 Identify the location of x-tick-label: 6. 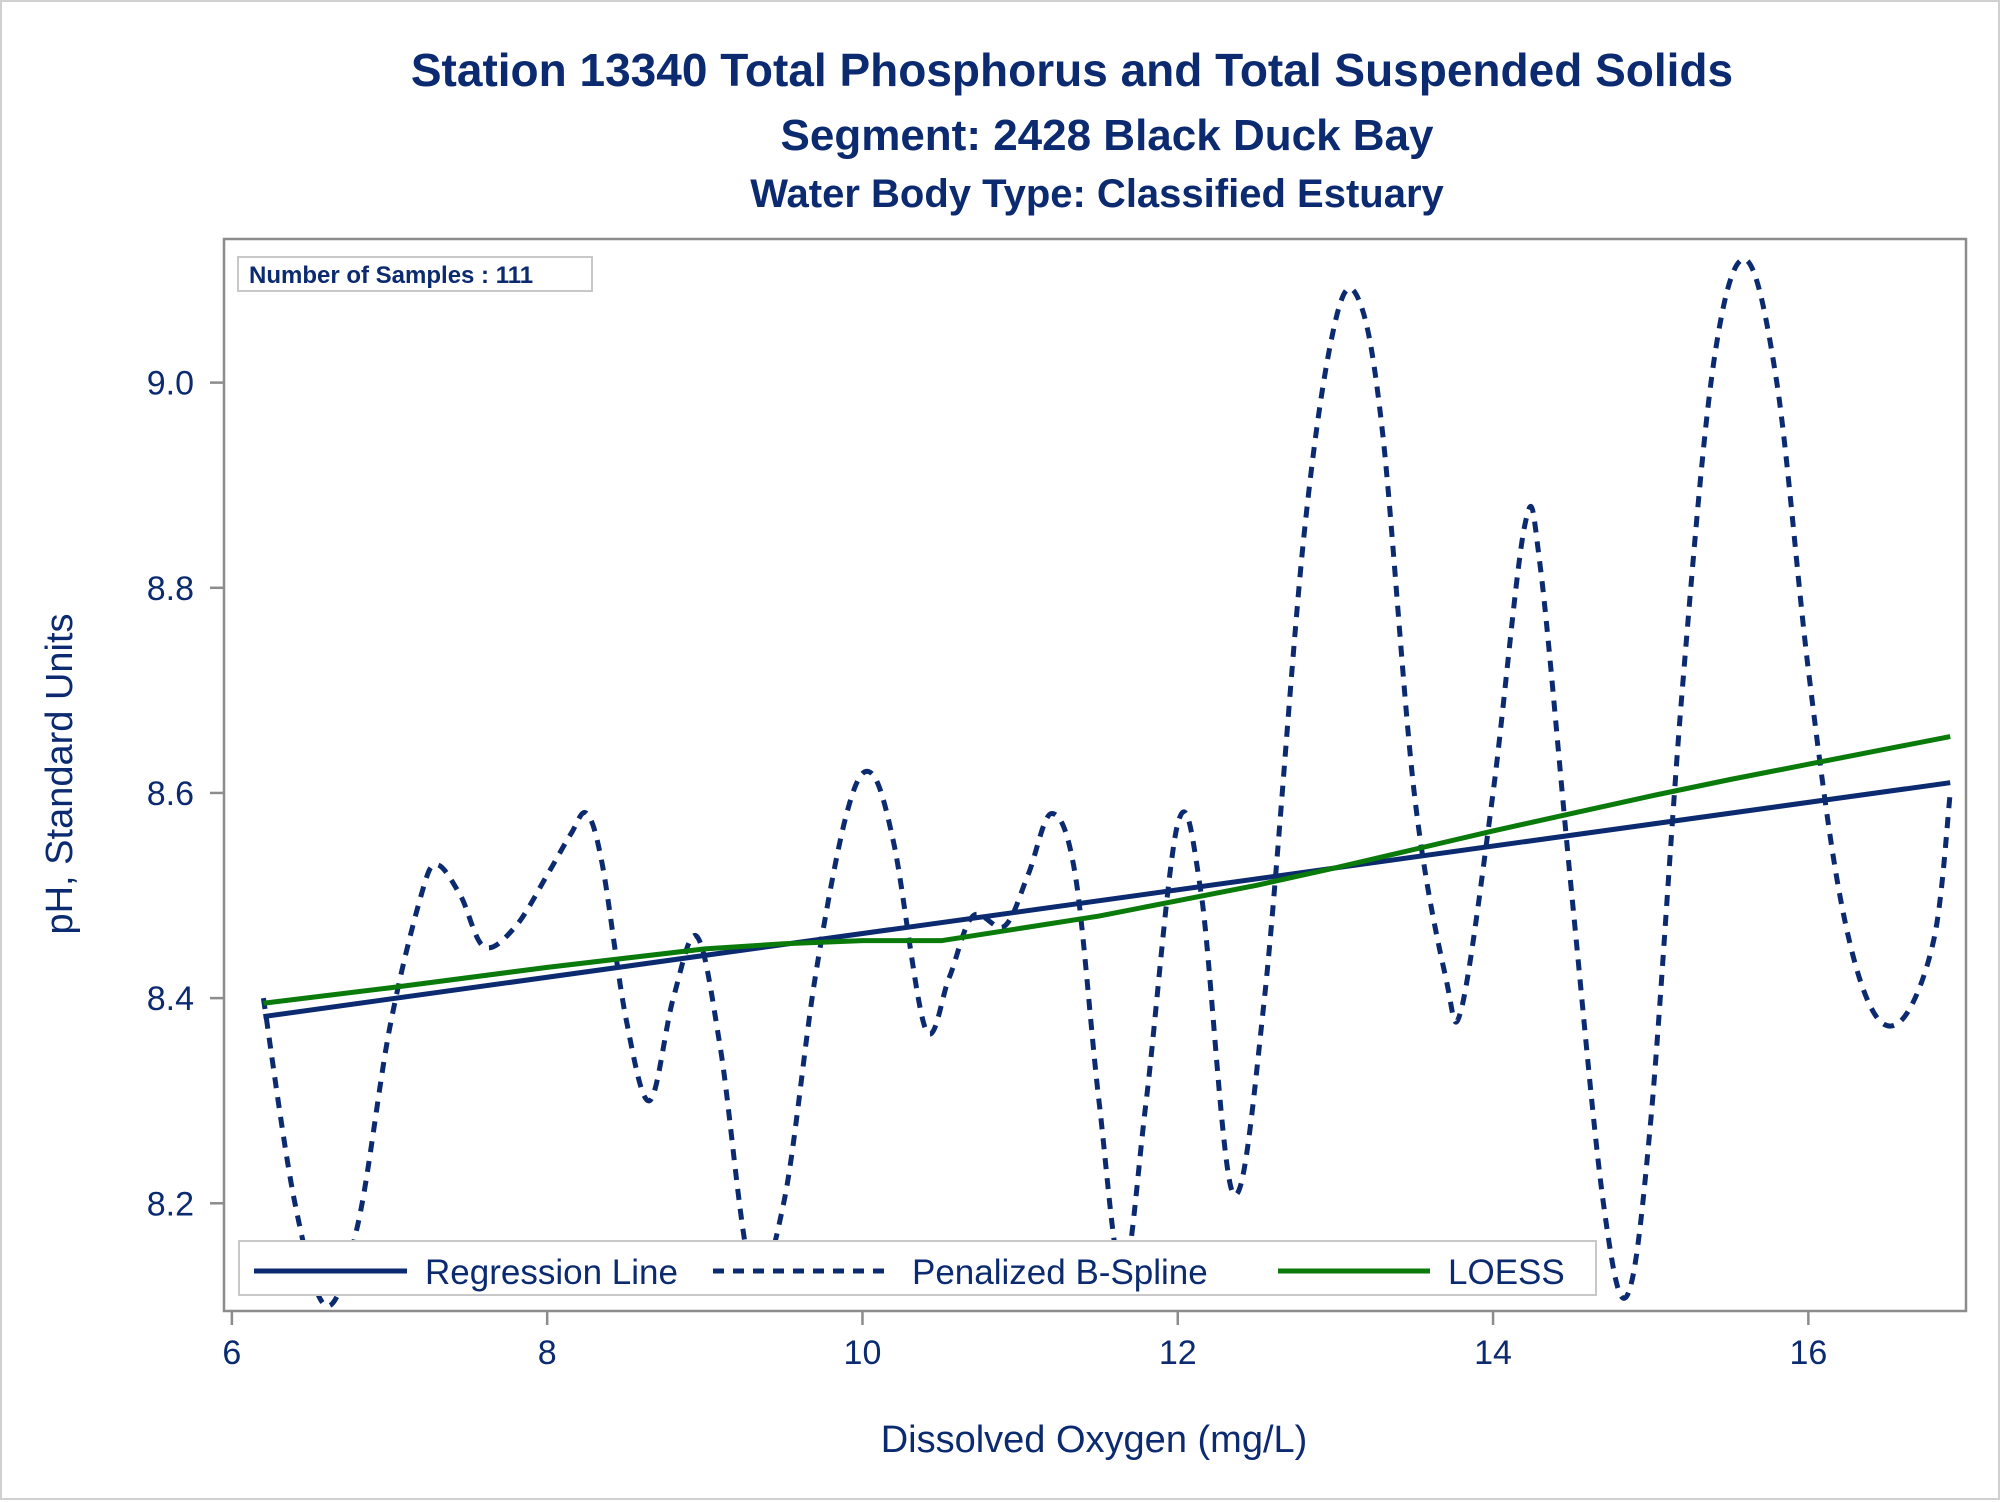
(231, 1353).